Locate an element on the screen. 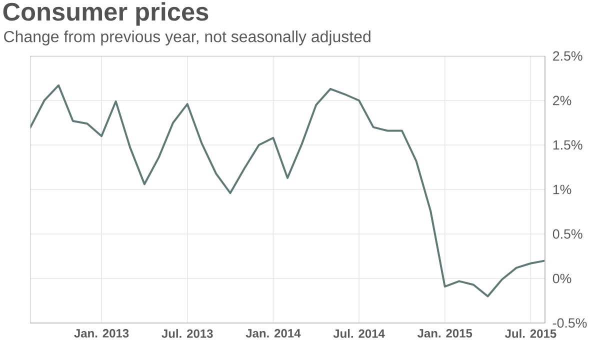 The width and height of the screenshot is (616, 346). y-tick-label: 2.5% is located at coordinates (567, 56).